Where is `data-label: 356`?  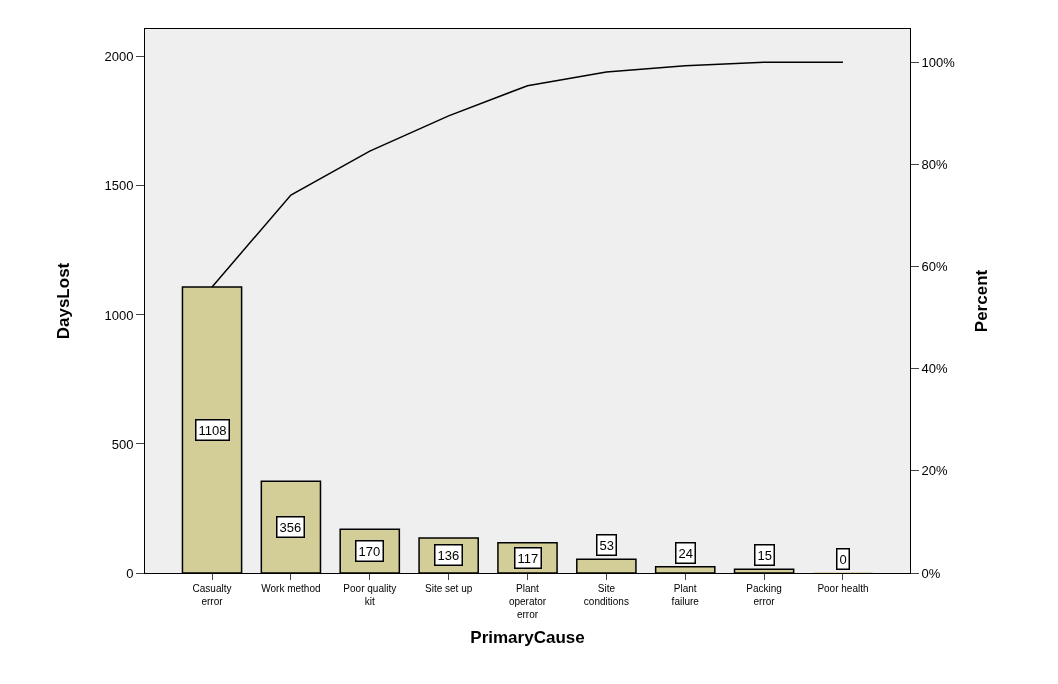
data-label: 356 is located at coordinates (290, 527).